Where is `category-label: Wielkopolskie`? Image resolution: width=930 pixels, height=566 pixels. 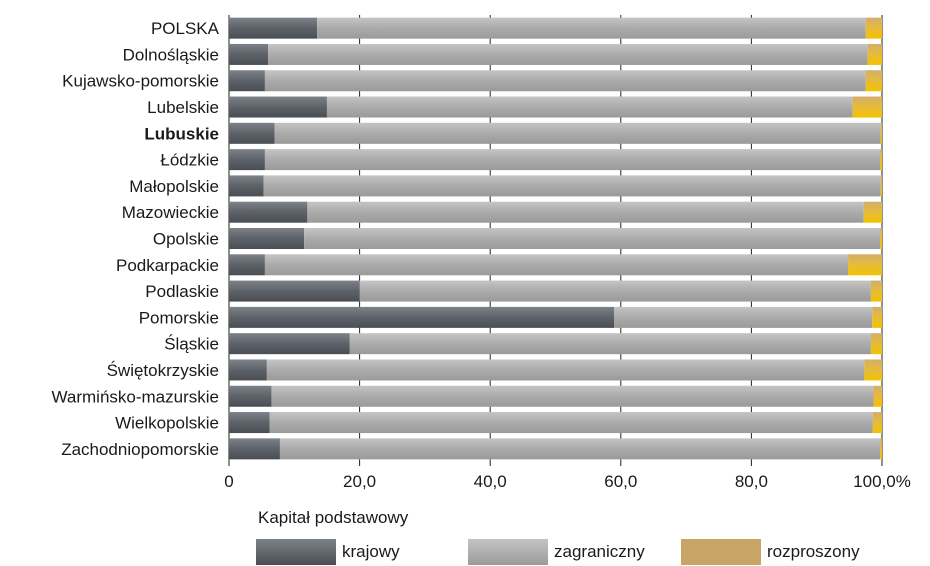
category-label: Wielkopolskie is located at coordinates (167, 423).